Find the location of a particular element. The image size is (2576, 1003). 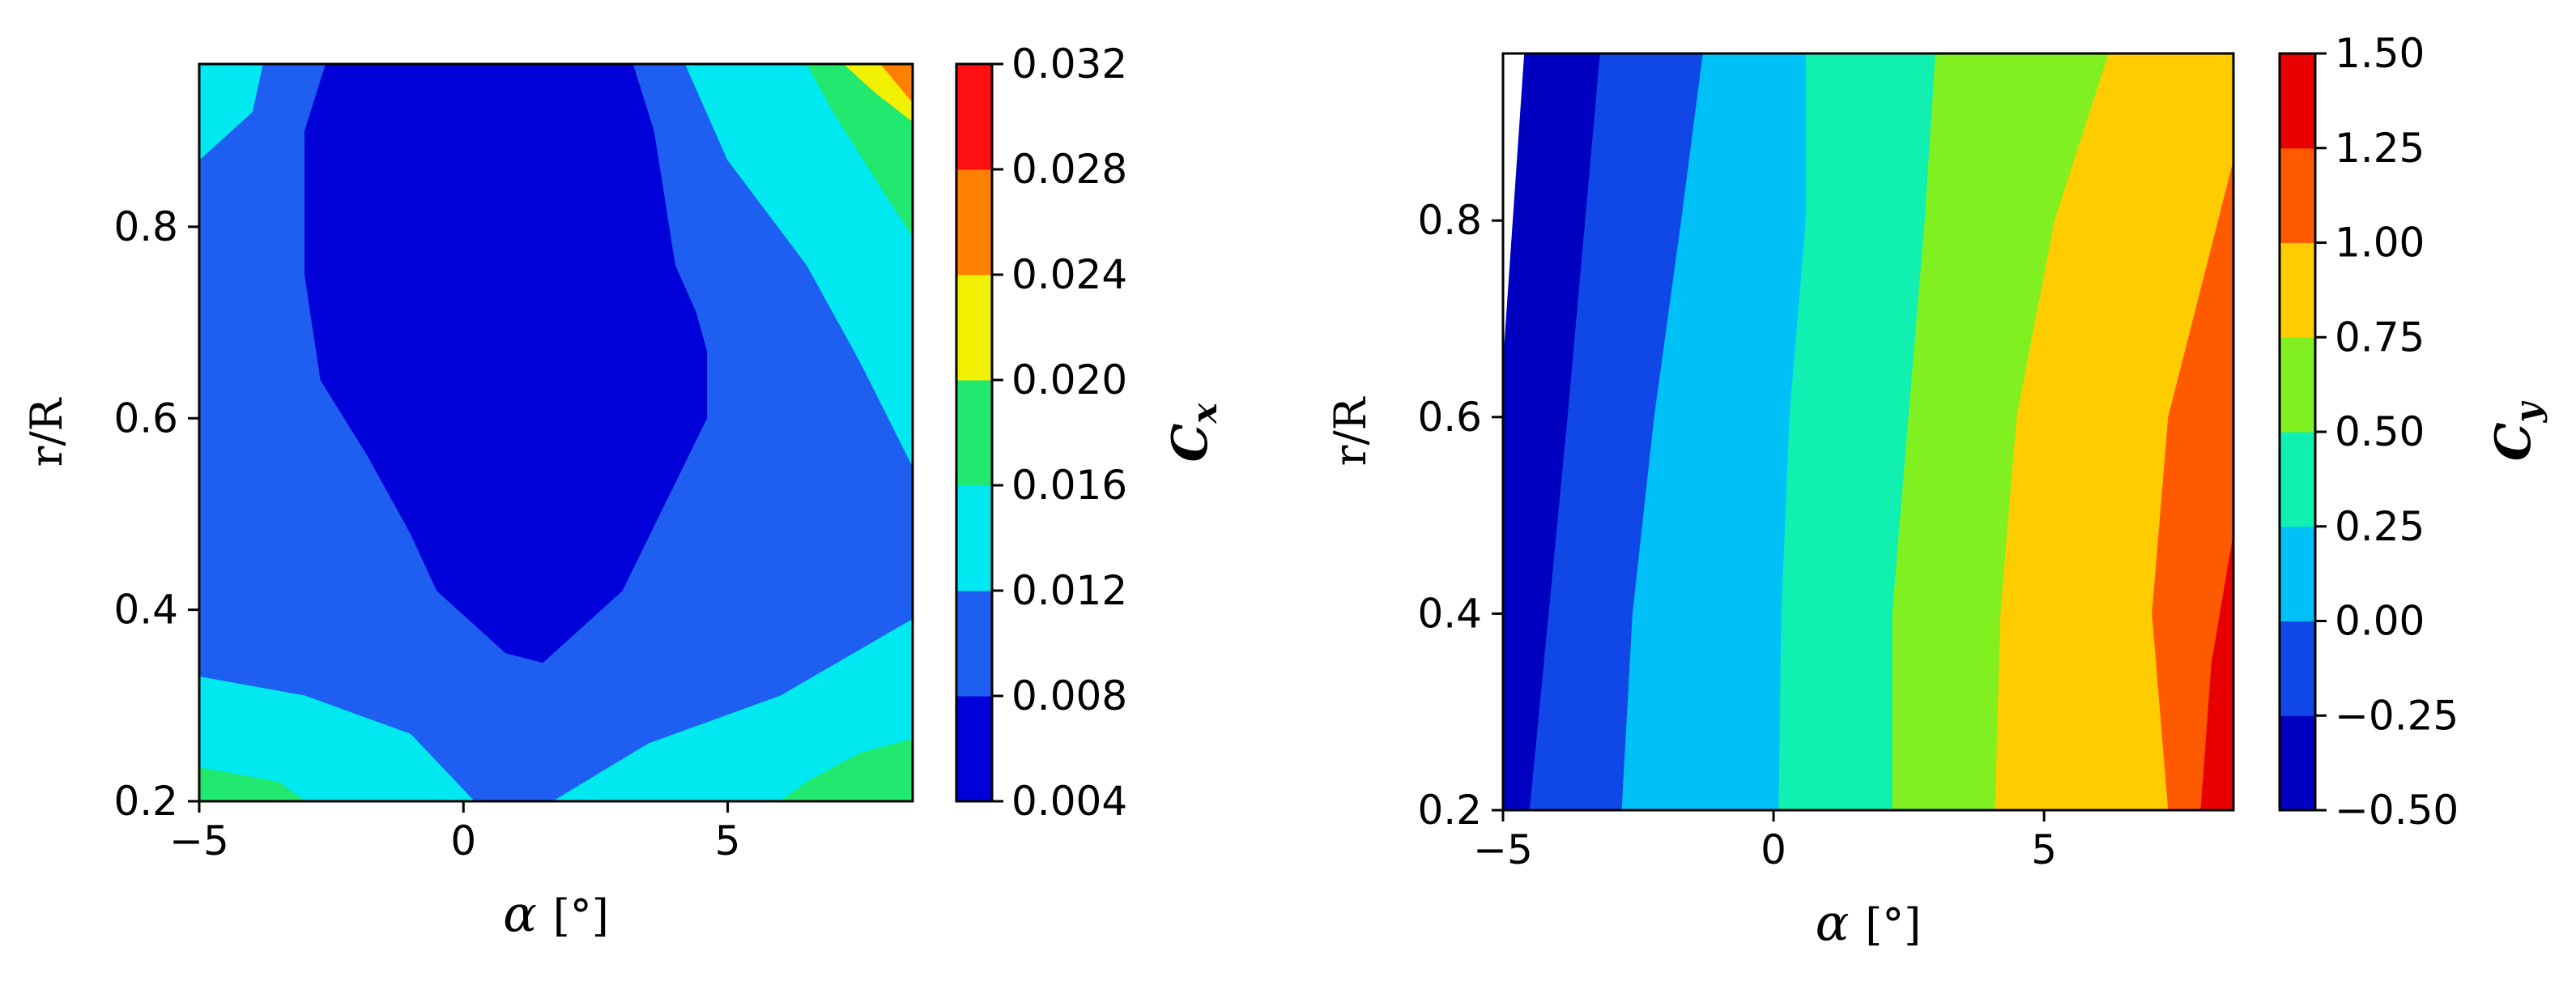

left-ylabel: r/R is located at coordinates (46, 432).